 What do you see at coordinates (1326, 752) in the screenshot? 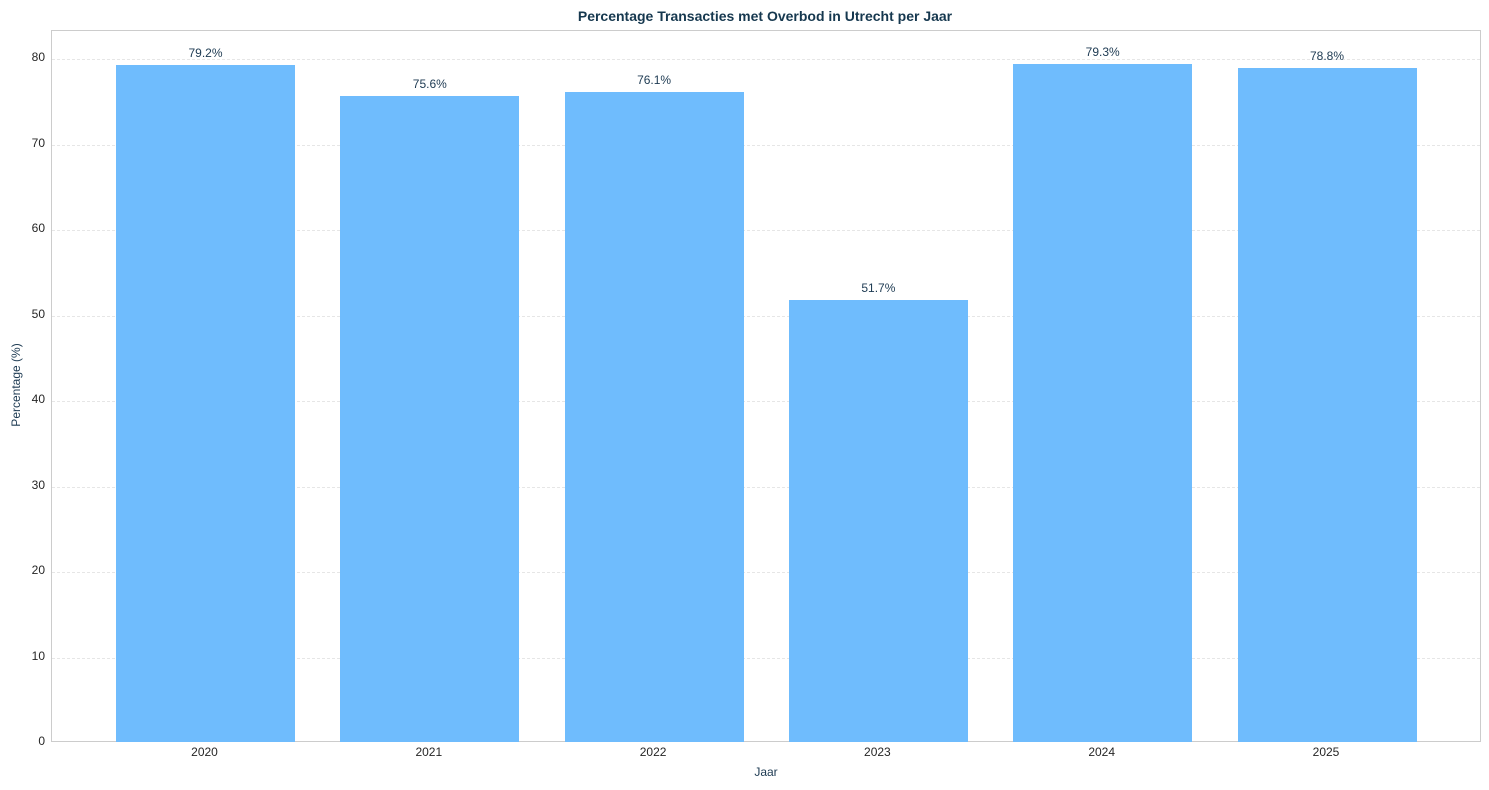
I see `x-tick-label: 2025` at bounding box center [1326, 752].